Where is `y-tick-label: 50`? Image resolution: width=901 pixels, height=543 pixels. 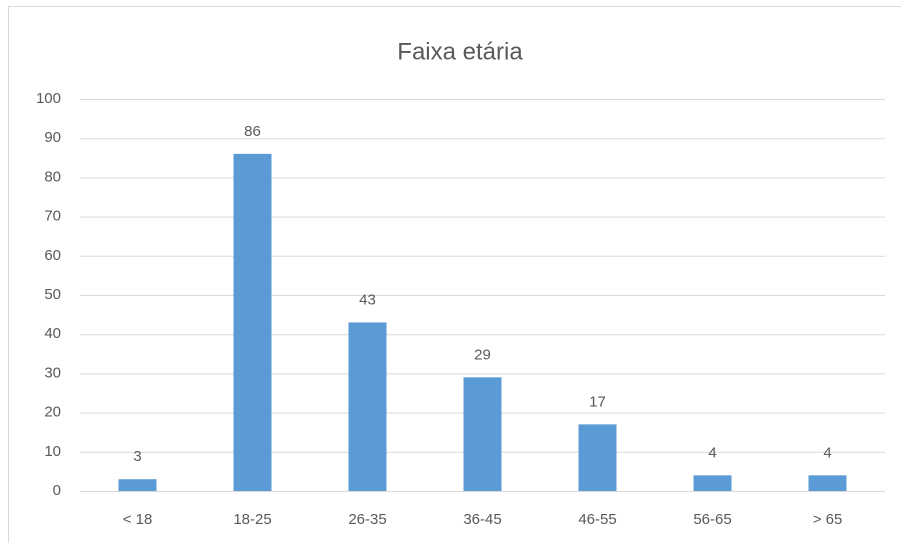 y-tick-label: 50 is located at coordinates (52, 294).